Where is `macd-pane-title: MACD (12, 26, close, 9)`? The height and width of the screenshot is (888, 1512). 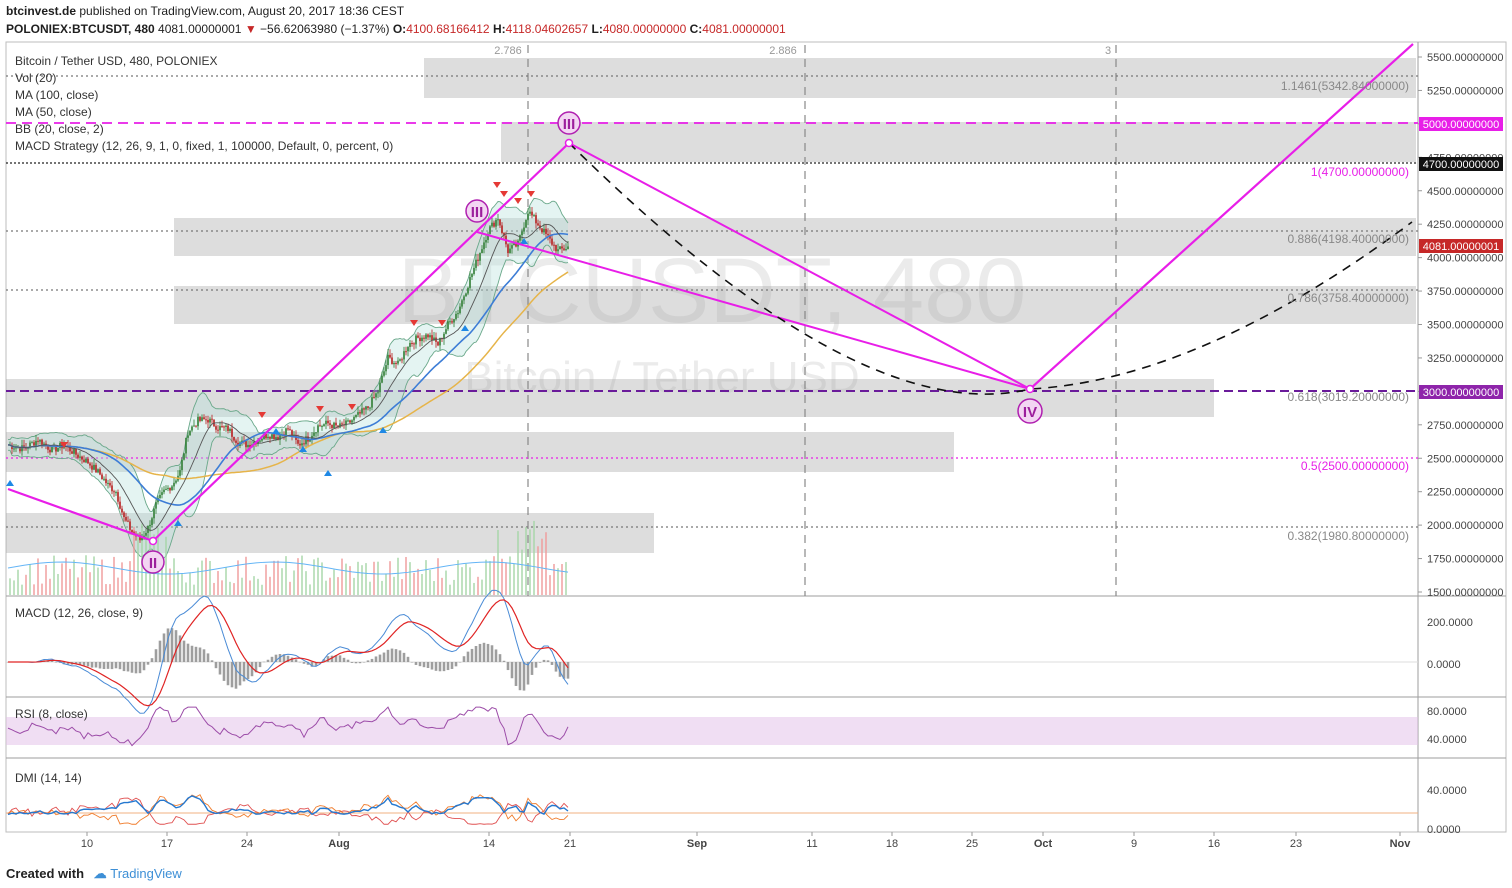
macd-pane-title: MACD (12, 26, close, 9) is located at coordinates (79, 613).